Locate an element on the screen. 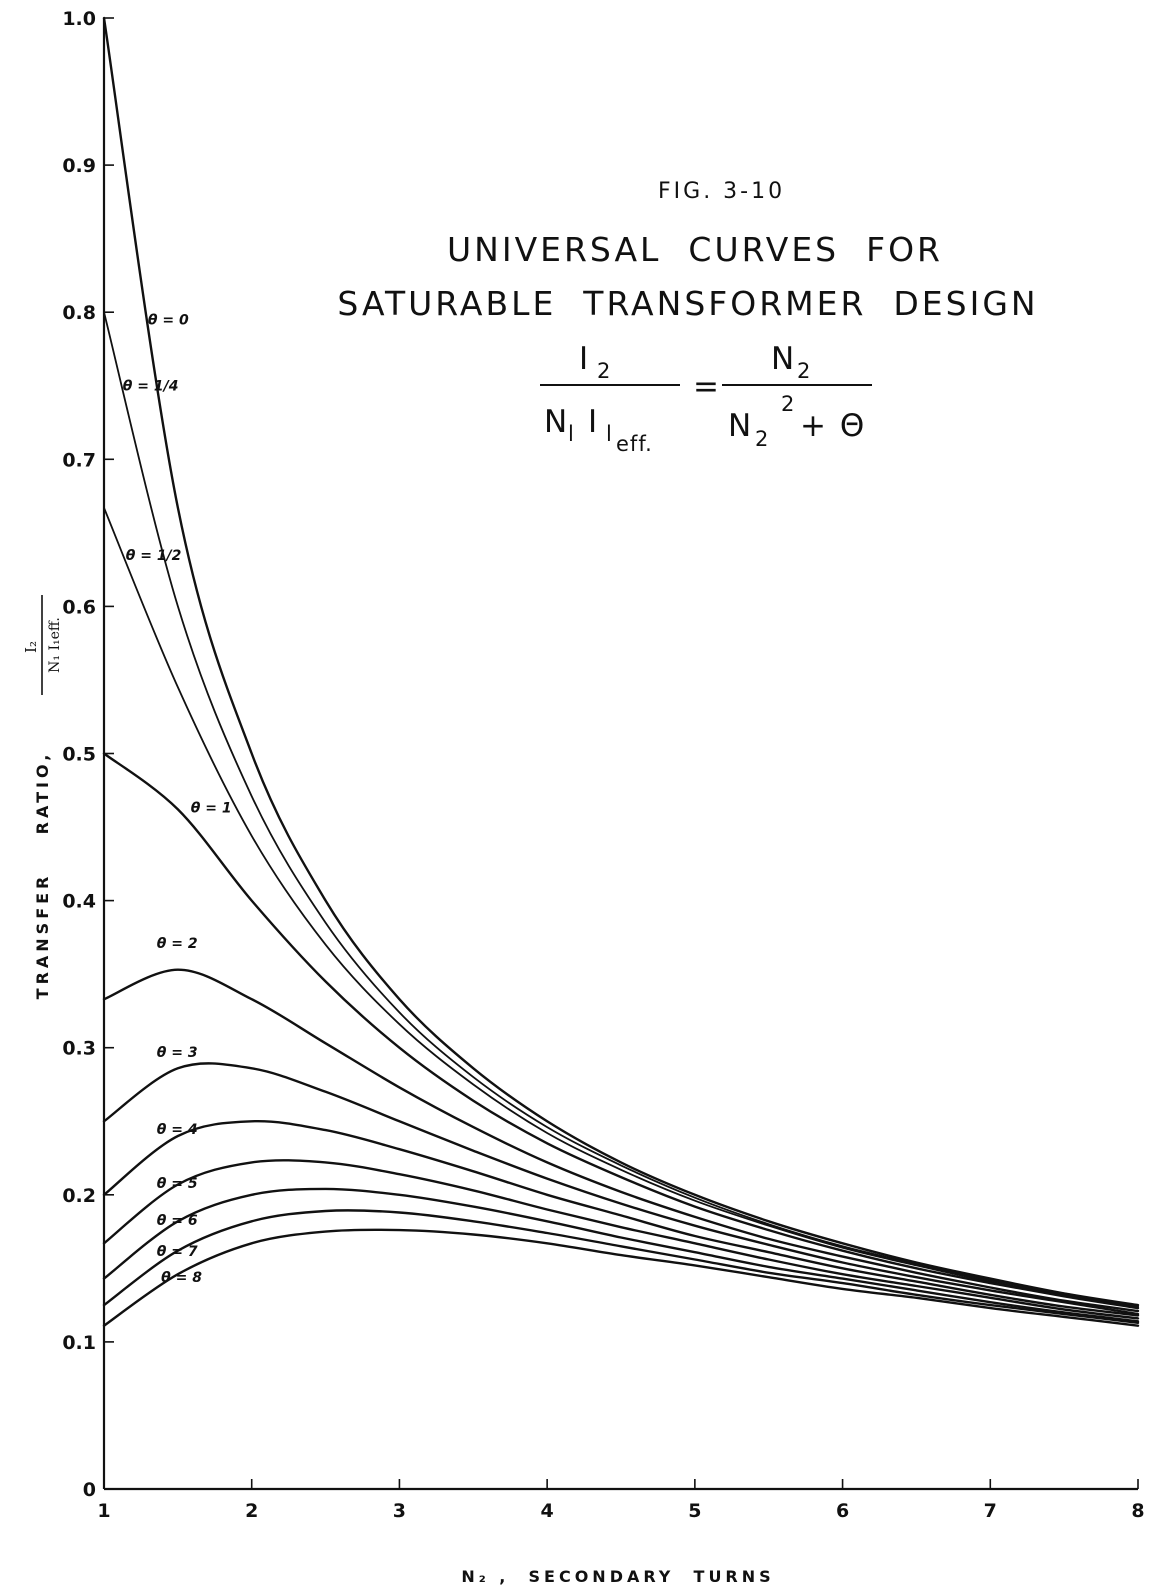 Image resolution: width=1168 pixels, height=1589 pixels. figure-number: FIG. 3-10 is located at coordinates (721, 191).